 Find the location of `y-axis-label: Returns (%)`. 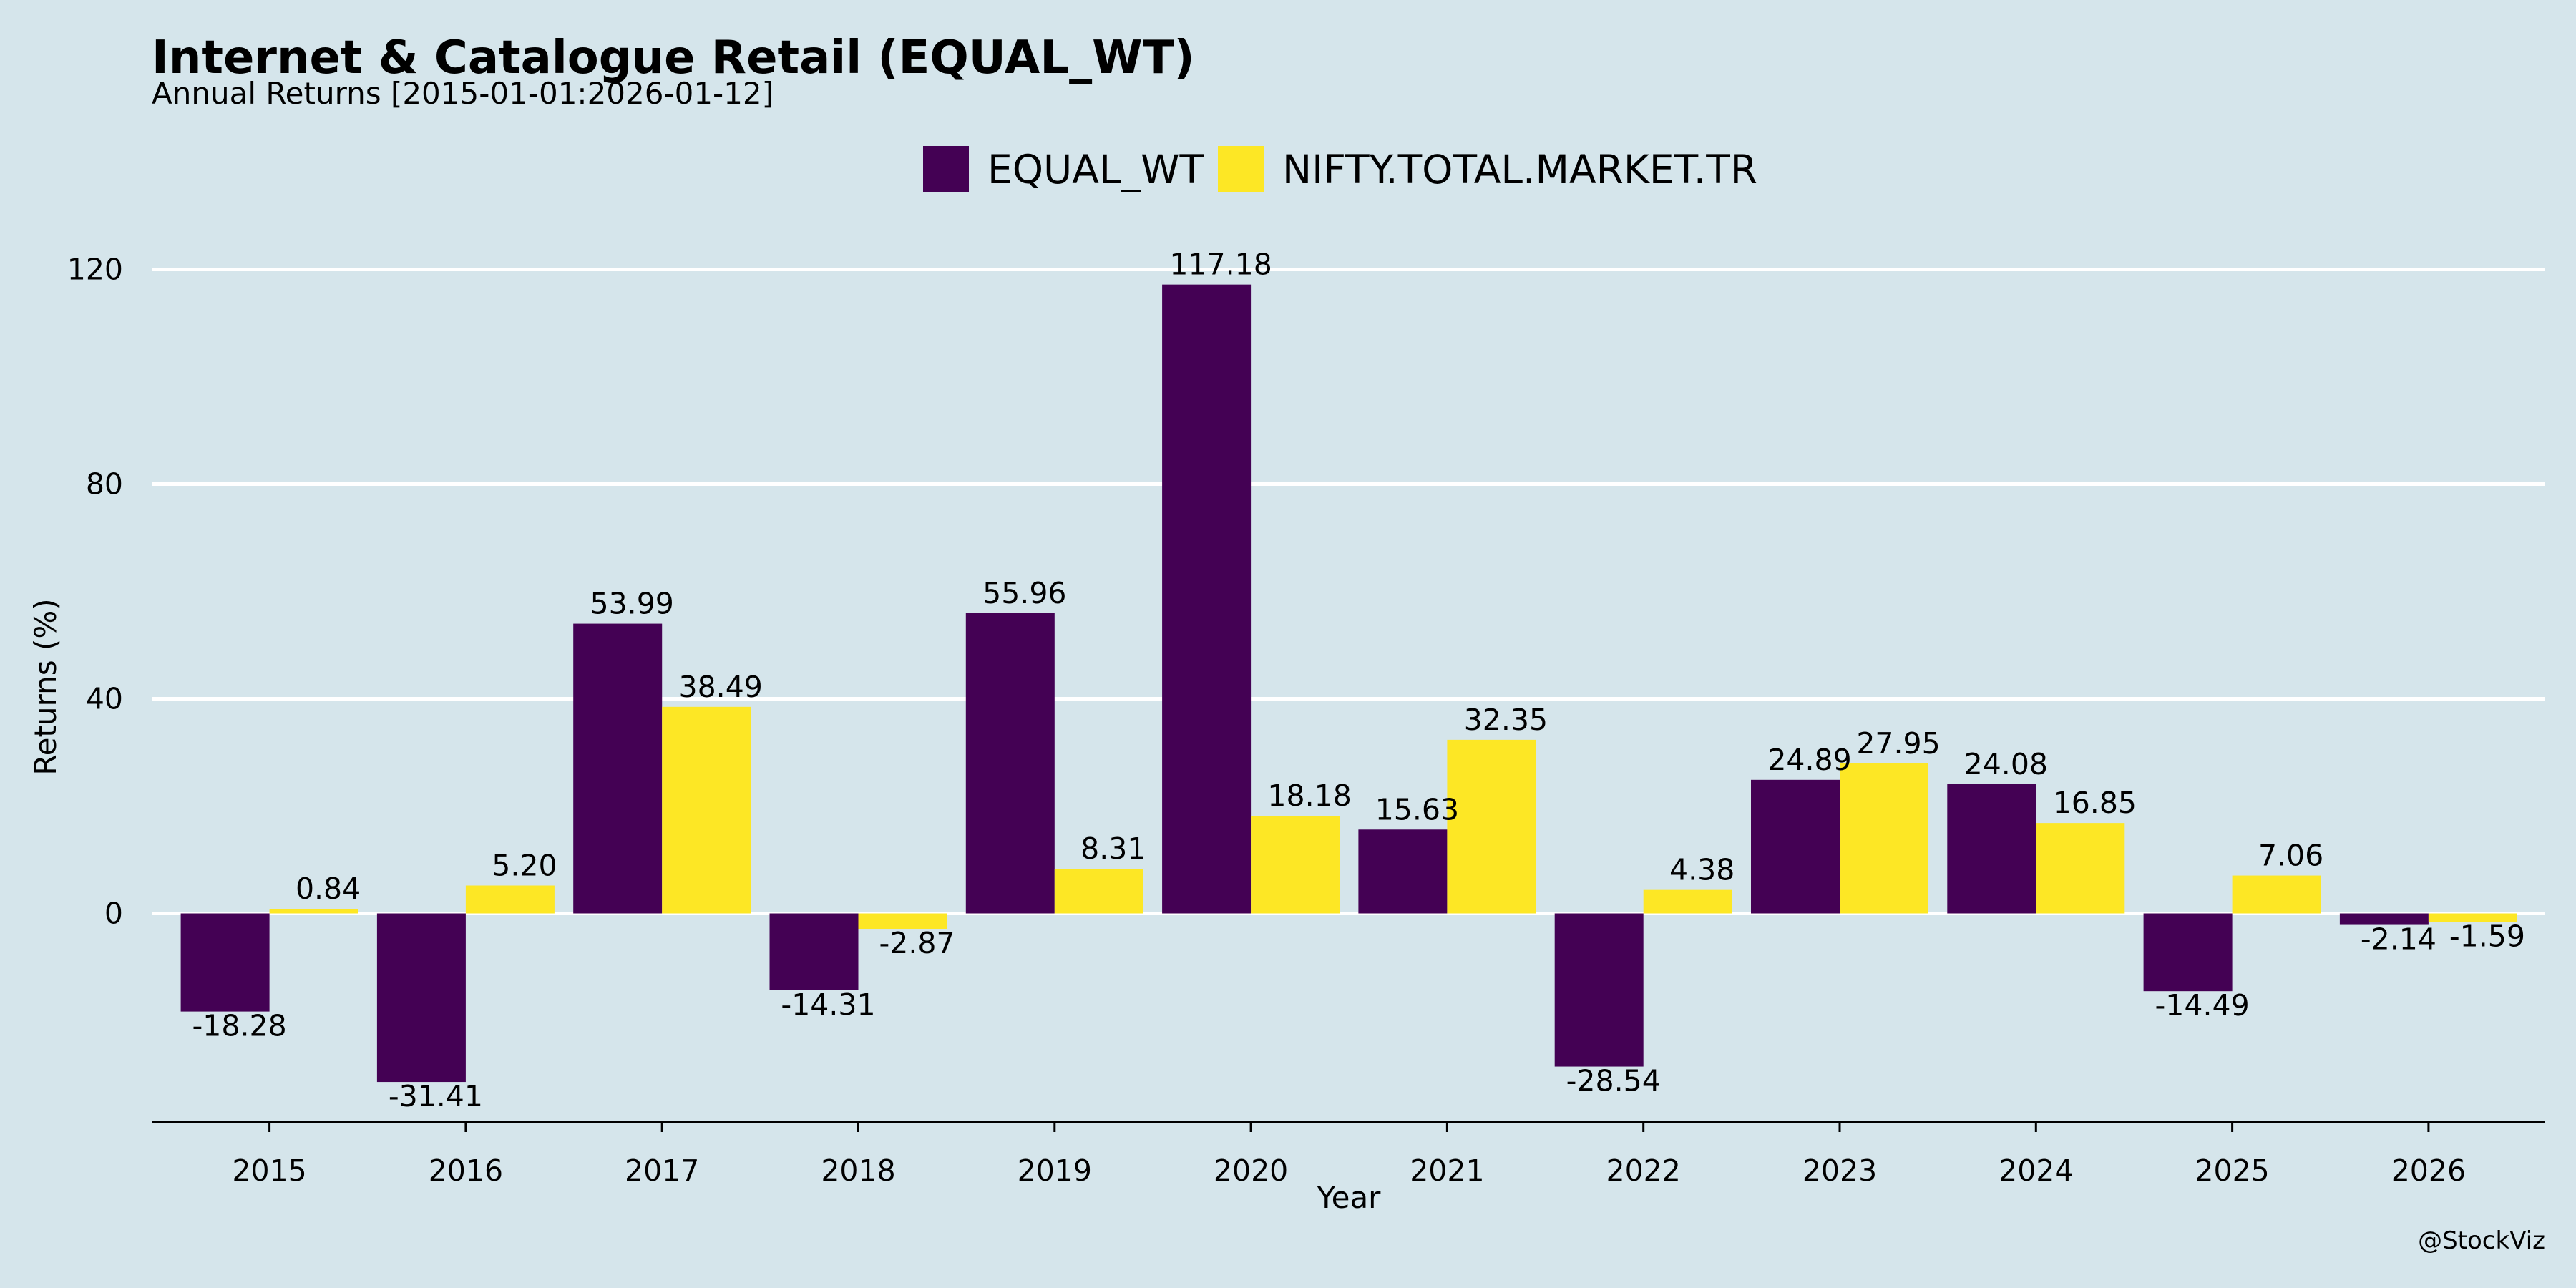

y-axis-label: Returns (%) is located at coordinates (45, 686).